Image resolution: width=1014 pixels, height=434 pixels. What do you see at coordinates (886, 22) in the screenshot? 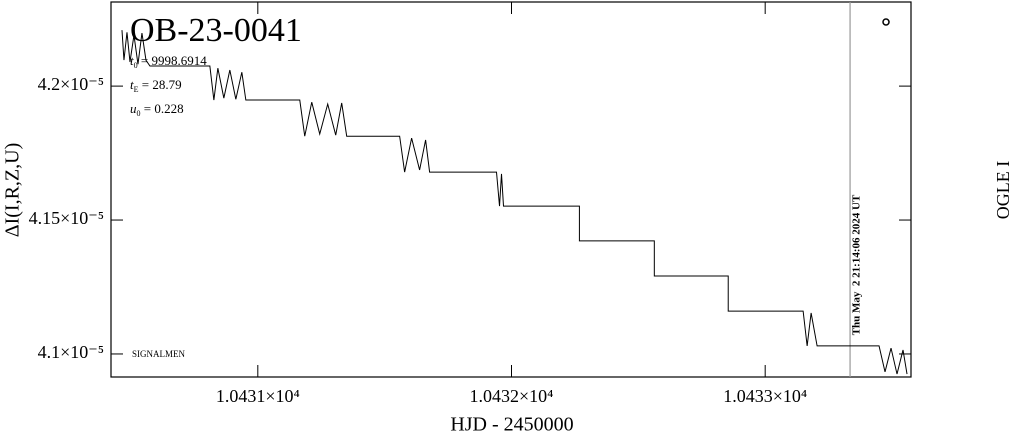
I see `symbol-marker` at bounding box center [886, 22].